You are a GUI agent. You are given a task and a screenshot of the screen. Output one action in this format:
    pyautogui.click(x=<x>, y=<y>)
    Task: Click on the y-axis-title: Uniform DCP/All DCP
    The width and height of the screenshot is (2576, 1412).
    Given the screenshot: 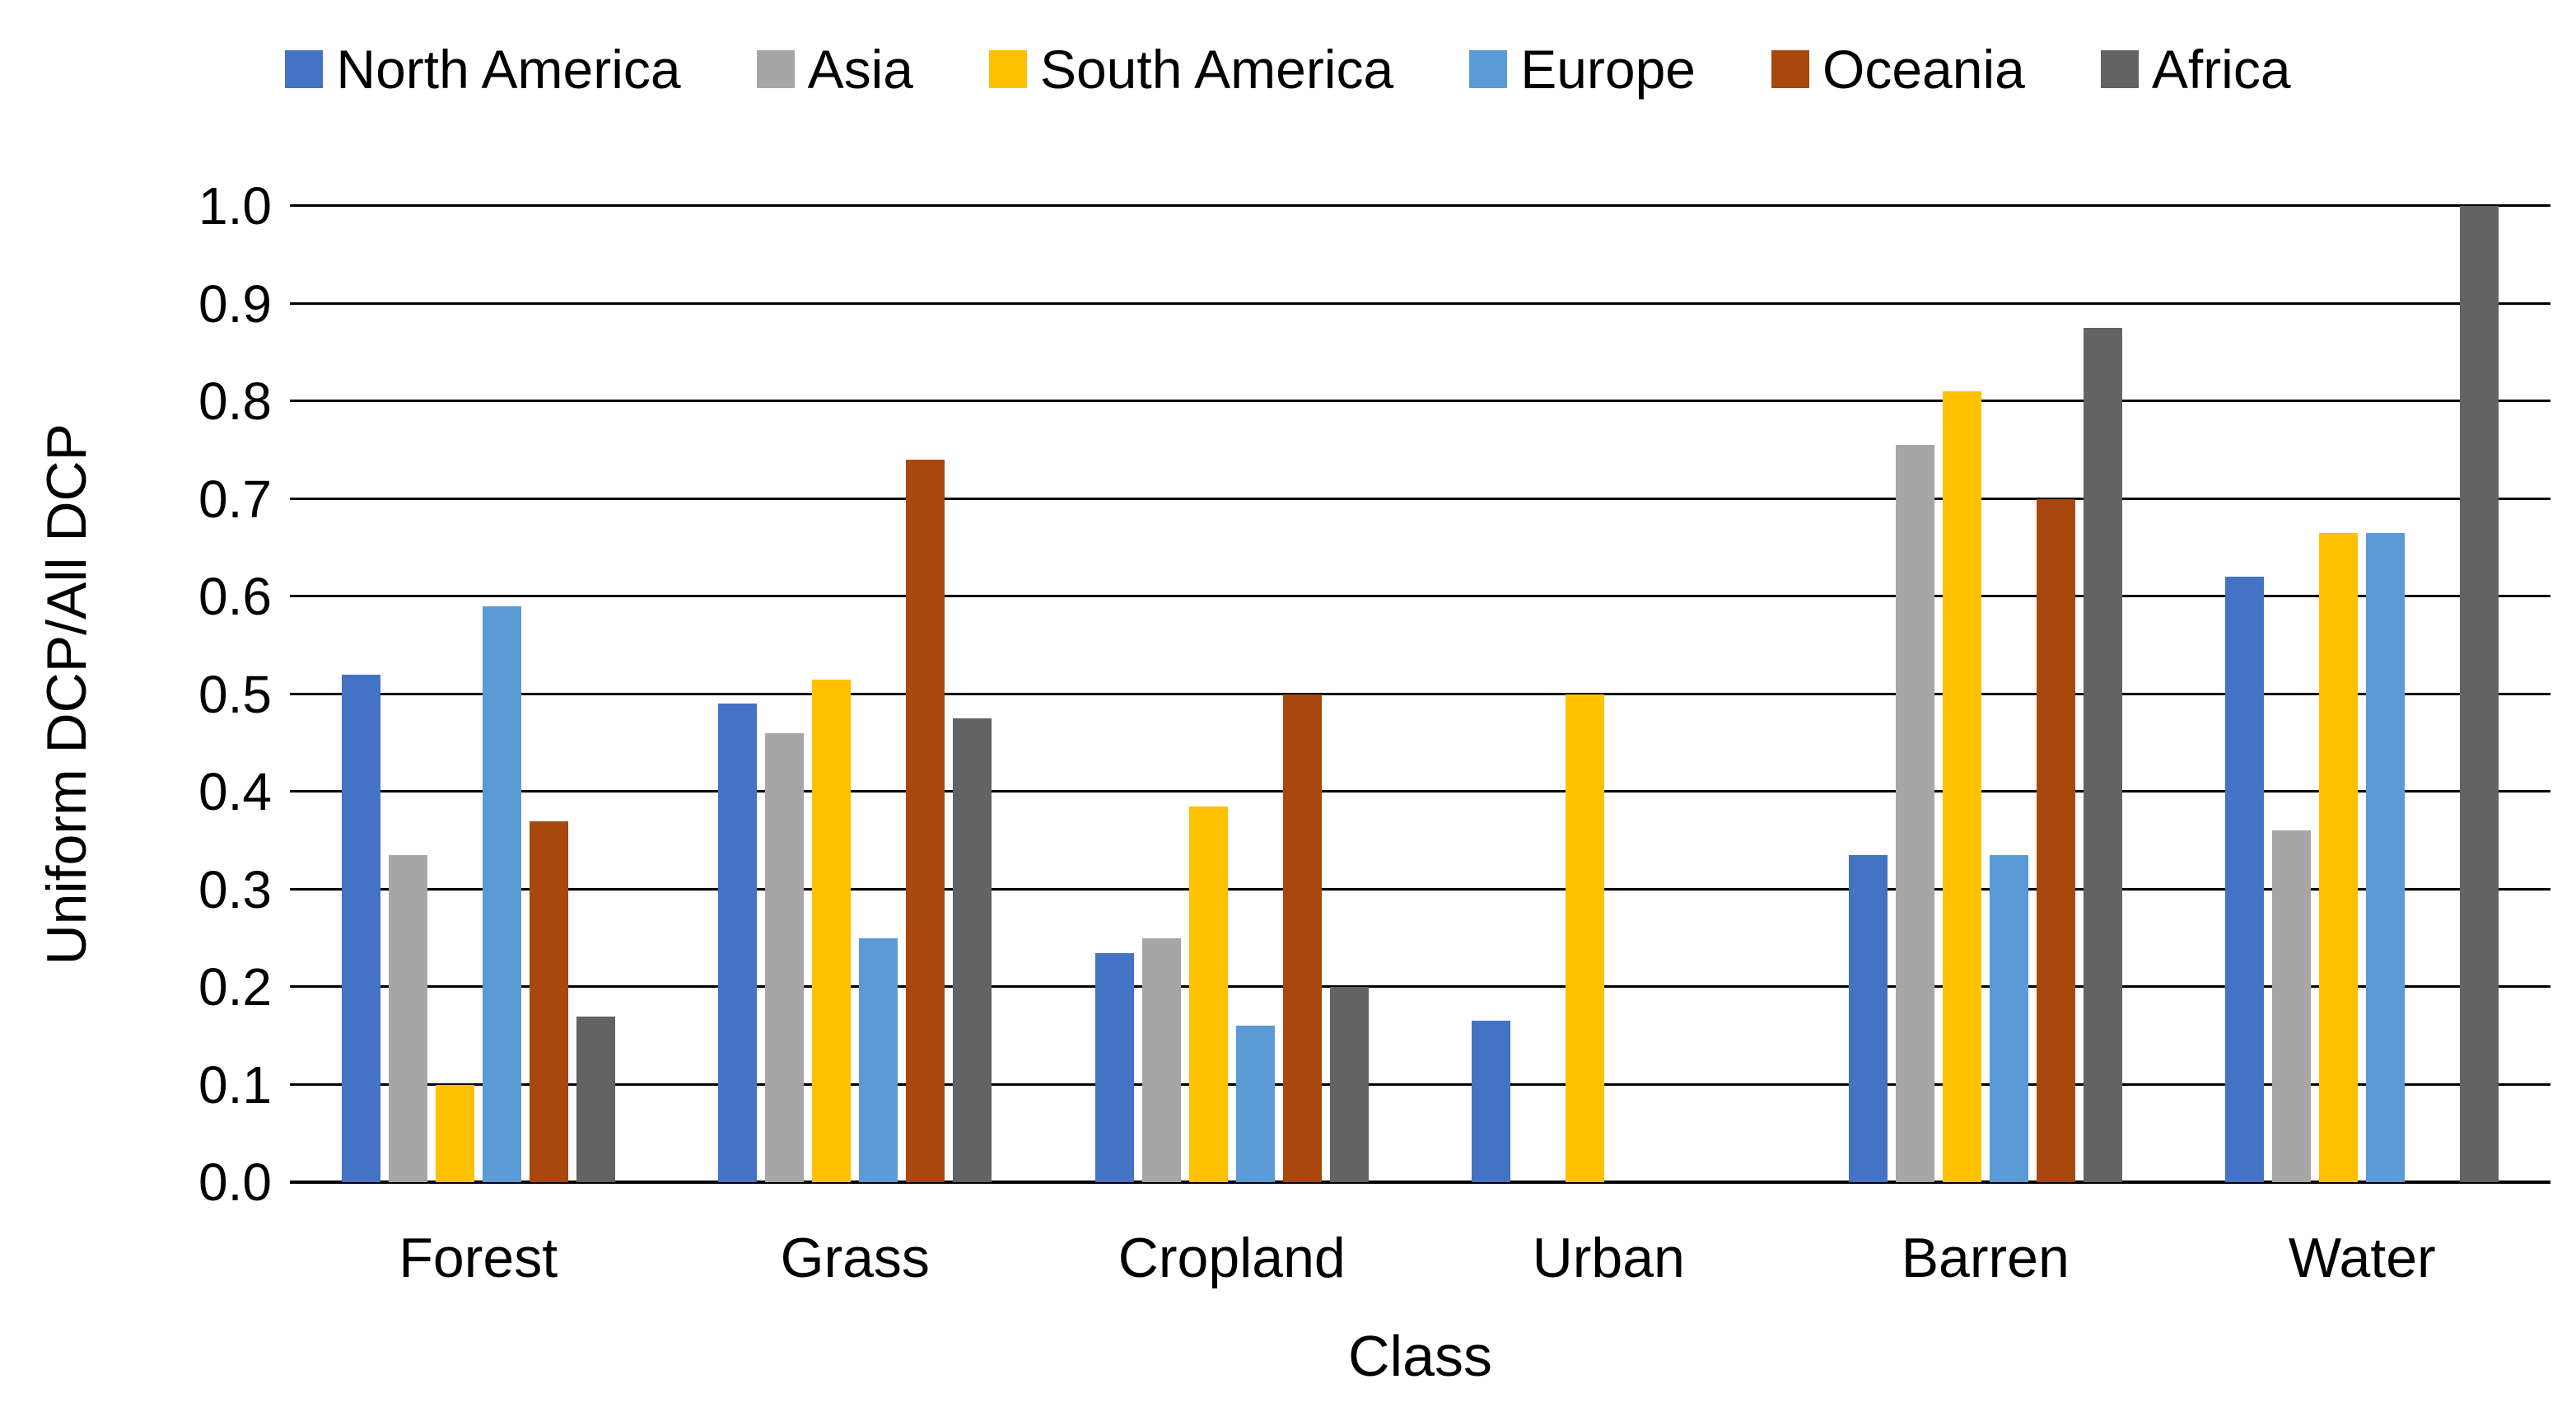 What is the action you would take?
    pyautogui.click(x=66, y=694)
    